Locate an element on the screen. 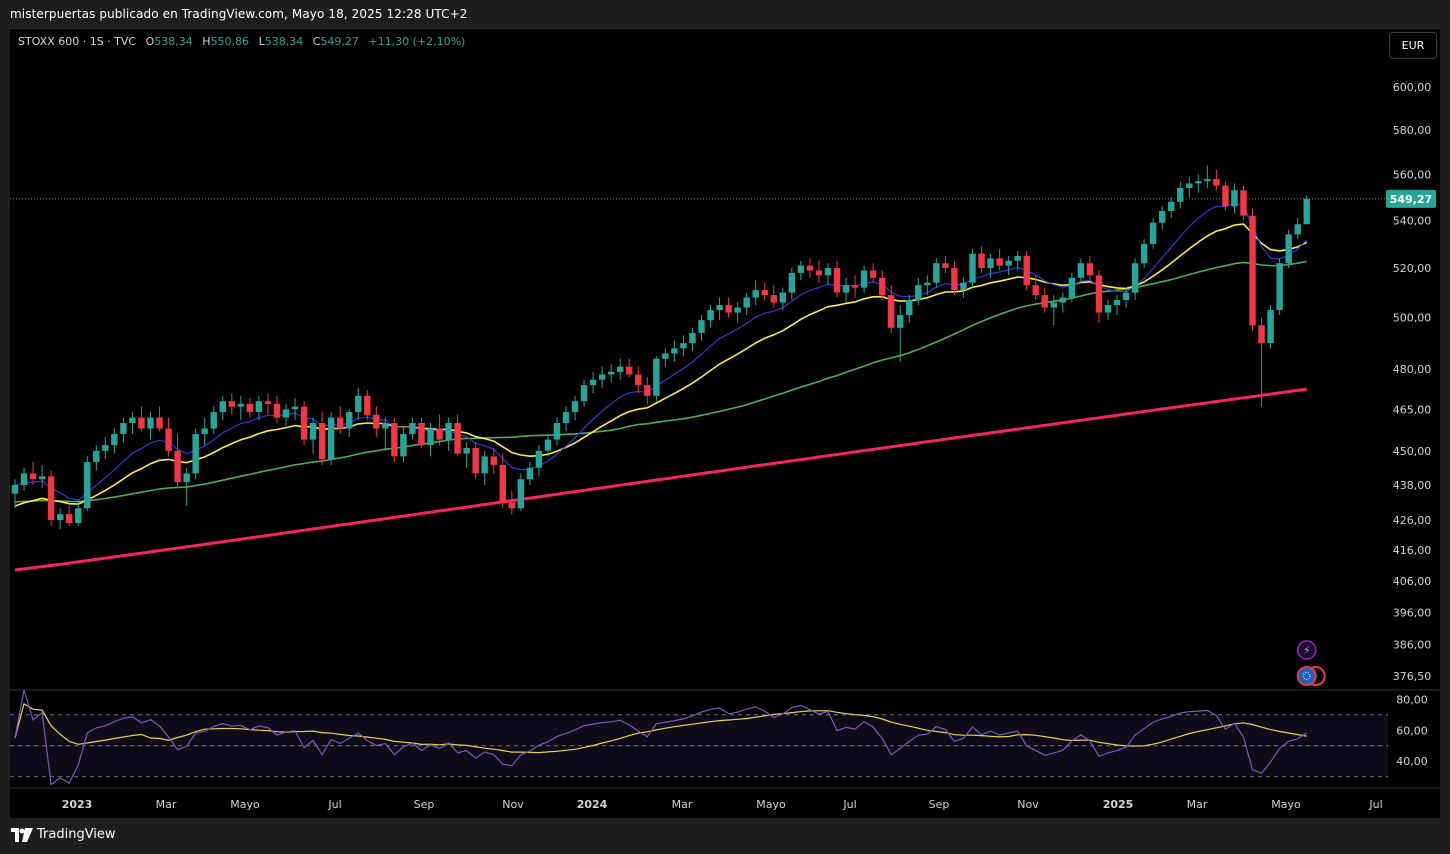  time-axis-label: 2023 is located at coordinates (77, 804).